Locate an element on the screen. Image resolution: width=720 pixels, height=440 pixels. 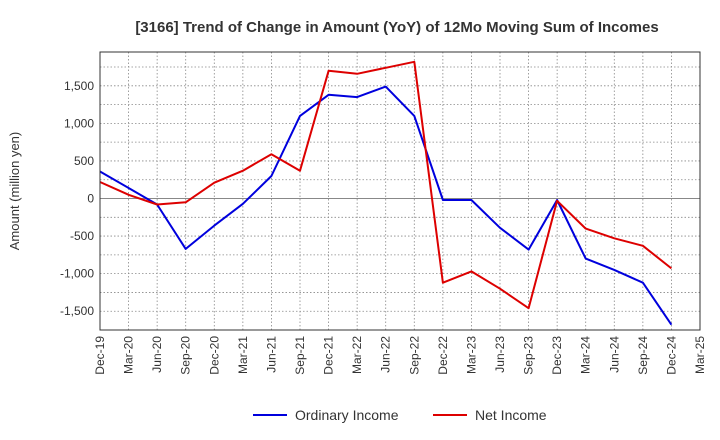
legend: Ordinary Income Net Income is located at coordinates (400, 415).